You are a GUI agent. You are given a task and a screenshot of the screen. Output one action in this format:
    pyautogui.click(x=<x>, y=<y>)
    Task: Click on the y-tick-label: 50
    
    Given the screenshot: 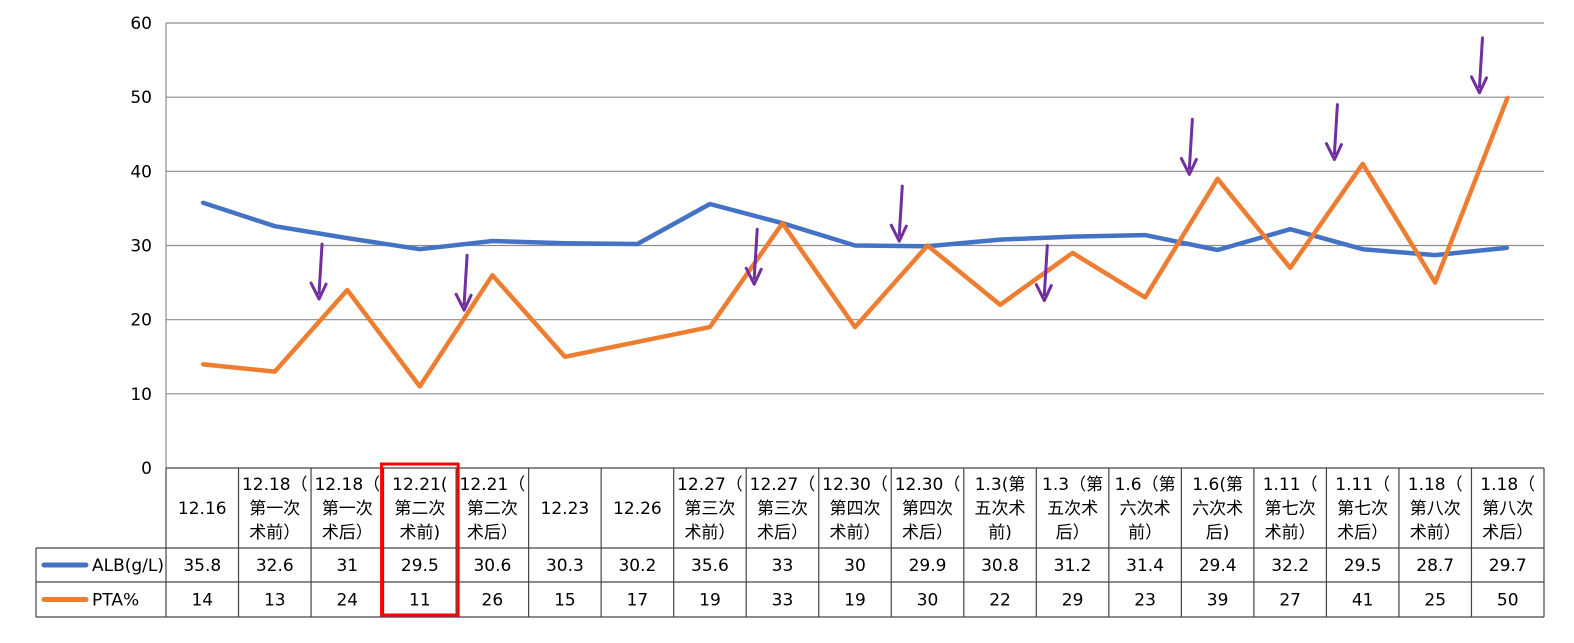 What is the action you would take?
    pyautogui.click(x=141, y=98)
    